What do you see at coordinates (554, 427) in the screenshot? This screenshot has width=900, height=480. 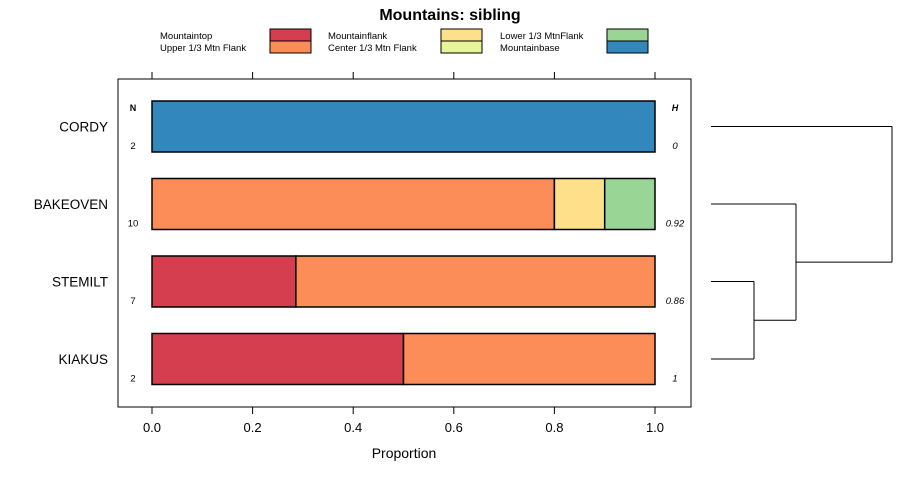 I see `x-tick-label: 0.8` at bounding box center [554, 427].